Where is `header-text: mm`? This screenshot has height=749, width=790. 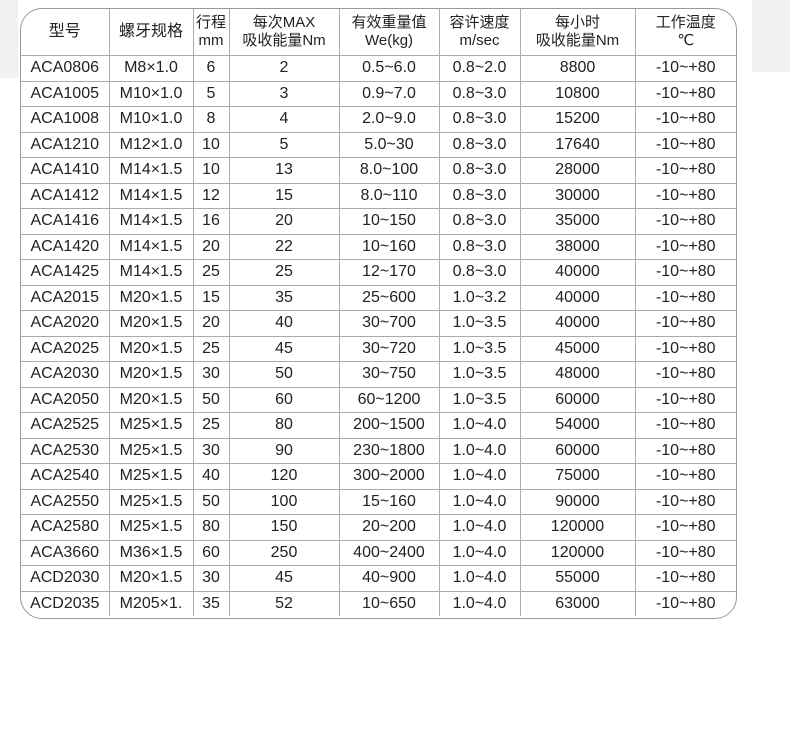
header-text: mm is located at coordinates (211, 40).